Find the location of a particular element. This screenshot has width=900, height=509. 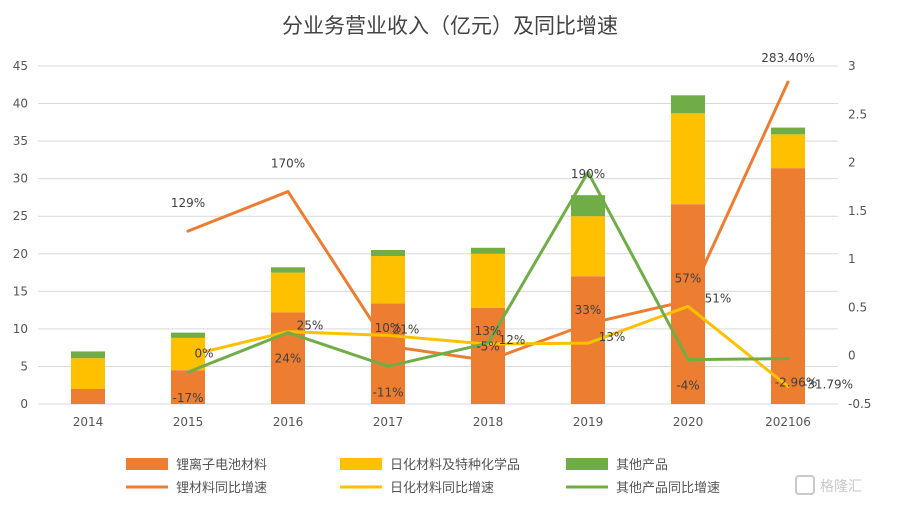

legend-label: 锂离子电池材料 is located at coordinates (221, 465).